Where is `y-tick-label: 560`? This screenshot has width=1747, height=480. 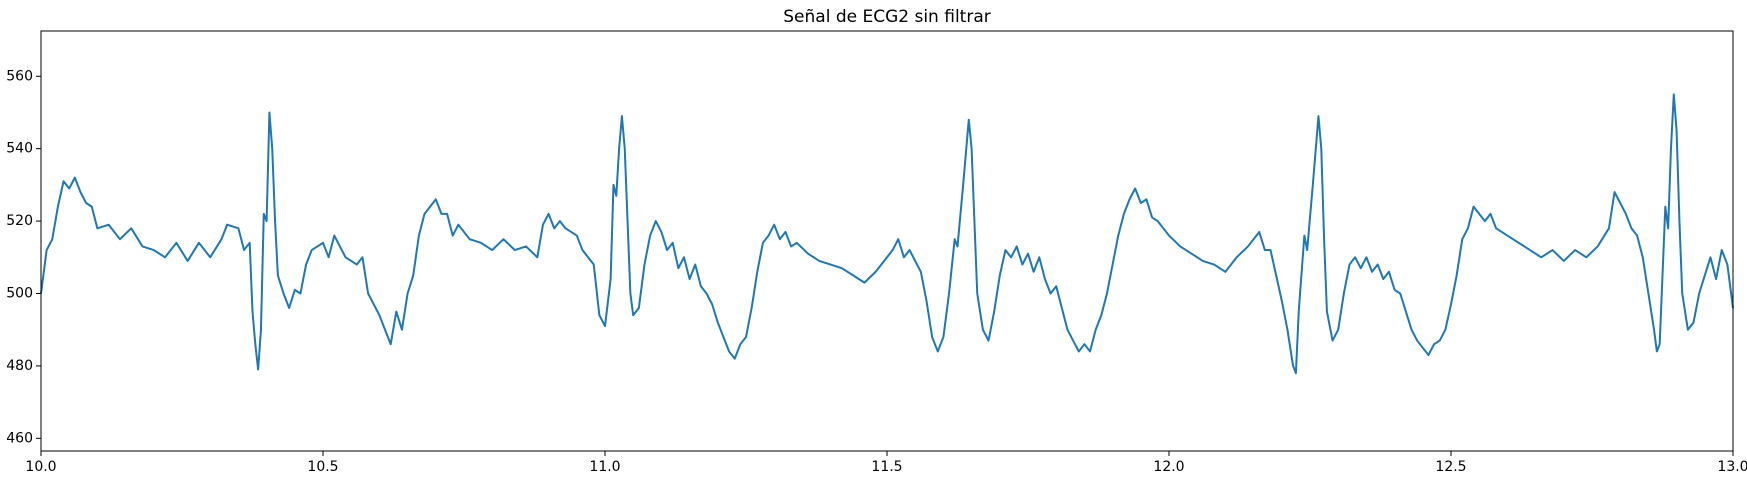 y-tick-label: 560 is located at coordinates (19, 76).